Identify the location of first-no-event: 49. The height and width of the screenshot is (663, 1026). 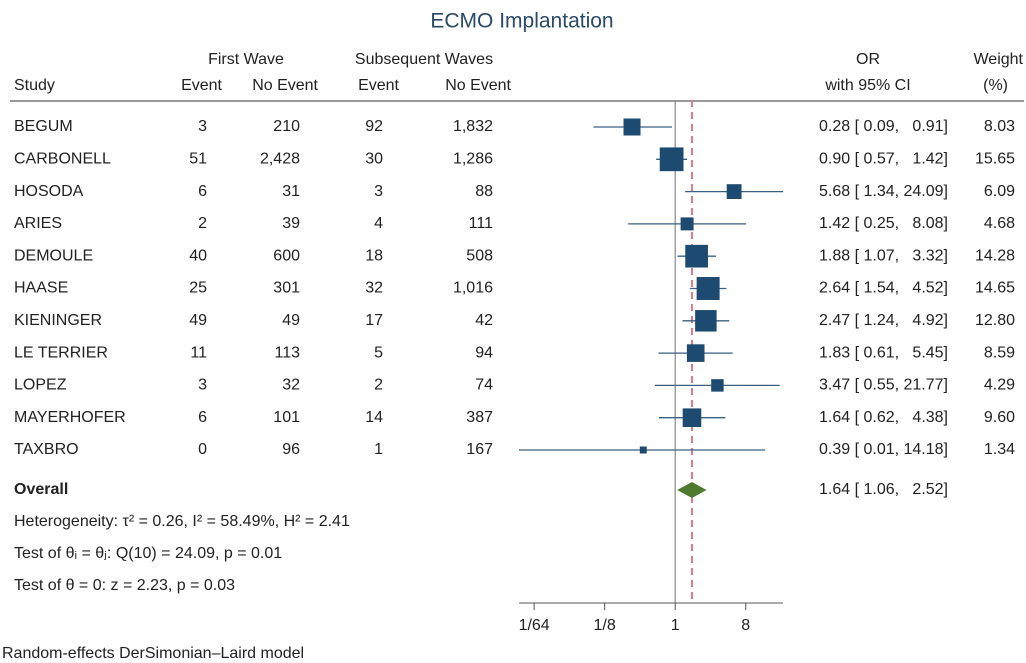
(291, 320).